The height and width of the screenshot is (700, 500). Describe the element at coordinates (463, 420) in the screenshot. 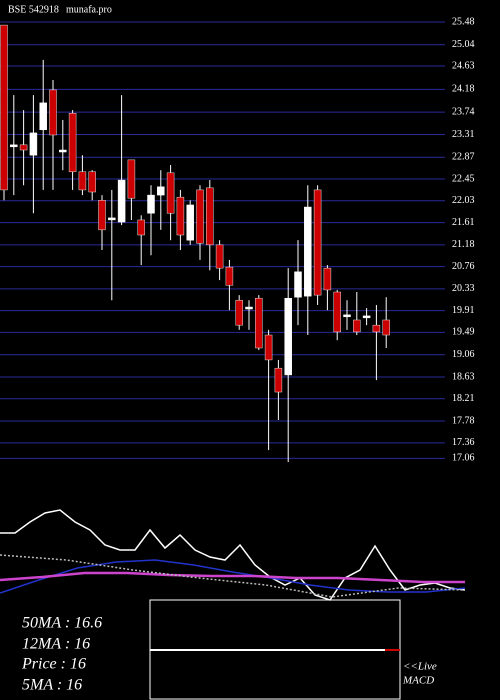

I see `y-tick-label: 17.78` at that location.